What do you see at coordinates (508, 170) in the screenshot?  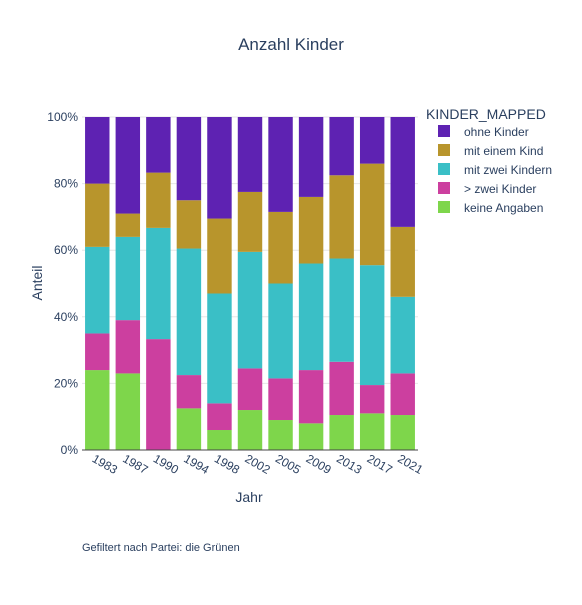 I see `legend-label: mit zwei Kindern` at bounding box center [508, 170].